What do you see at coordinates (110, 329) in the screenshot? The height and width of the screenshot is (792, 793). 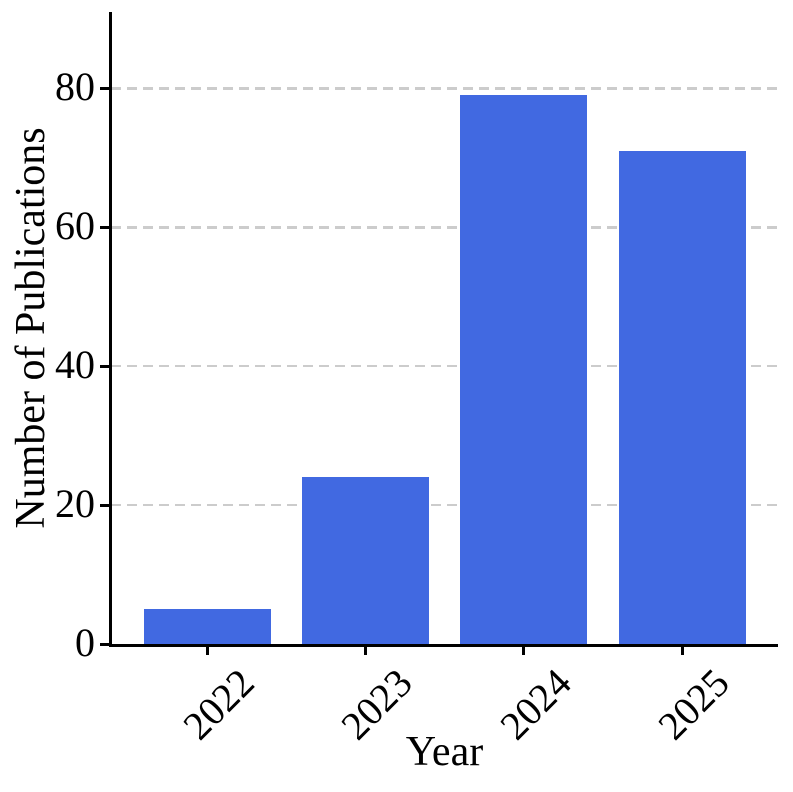 I see `y-axis-line` at bounding box center [110, 329].